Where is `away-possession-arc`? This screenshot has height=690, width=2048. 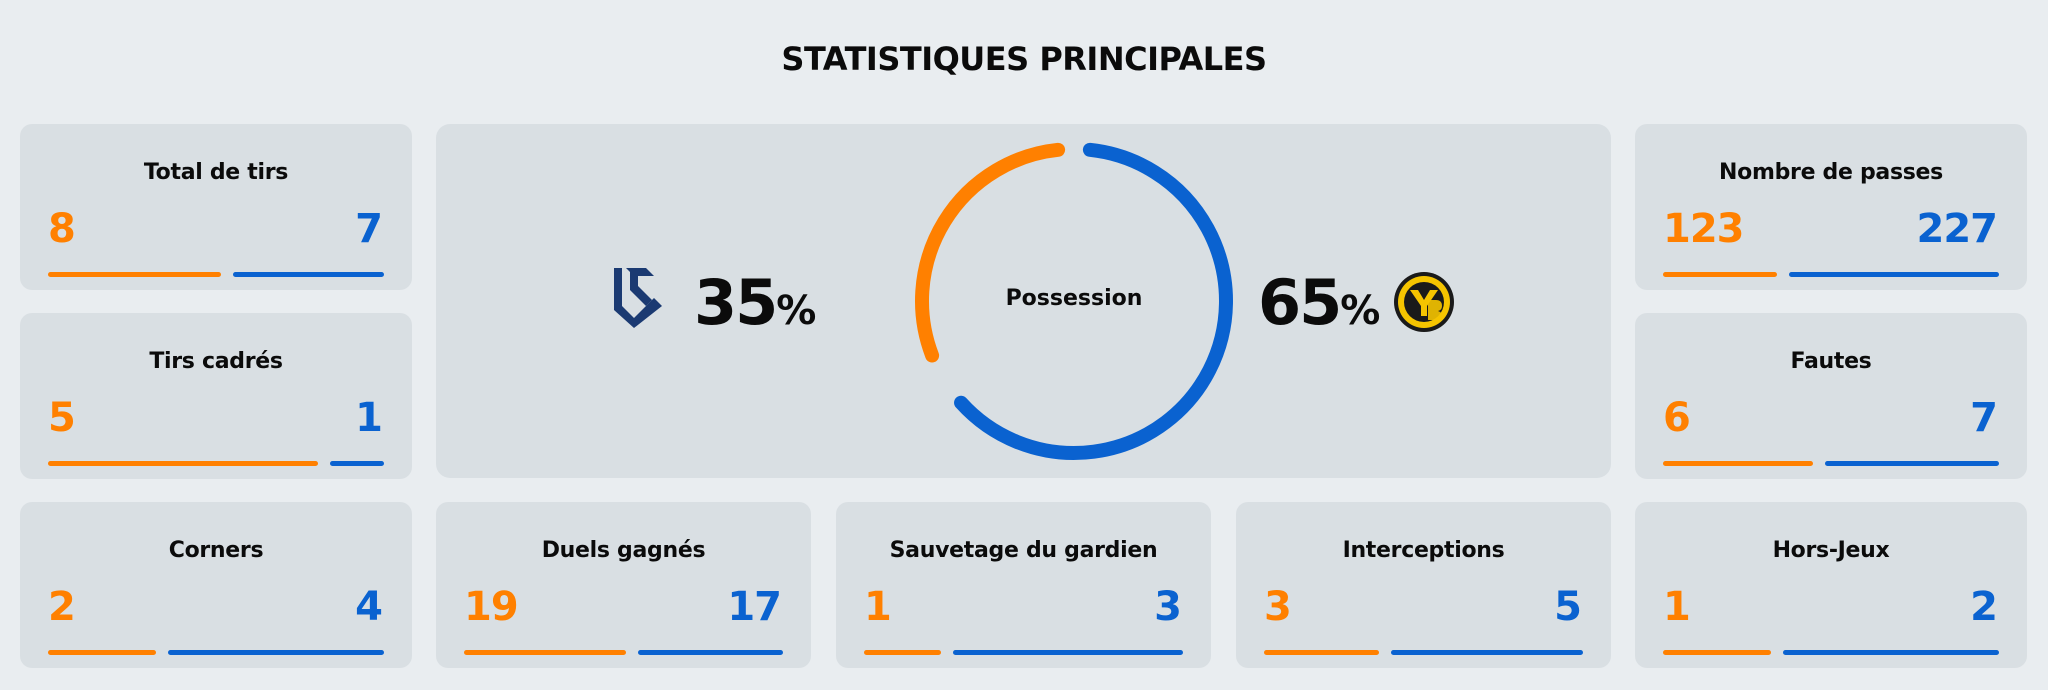
away-possession-arc is located at coordinates (1093, 301).